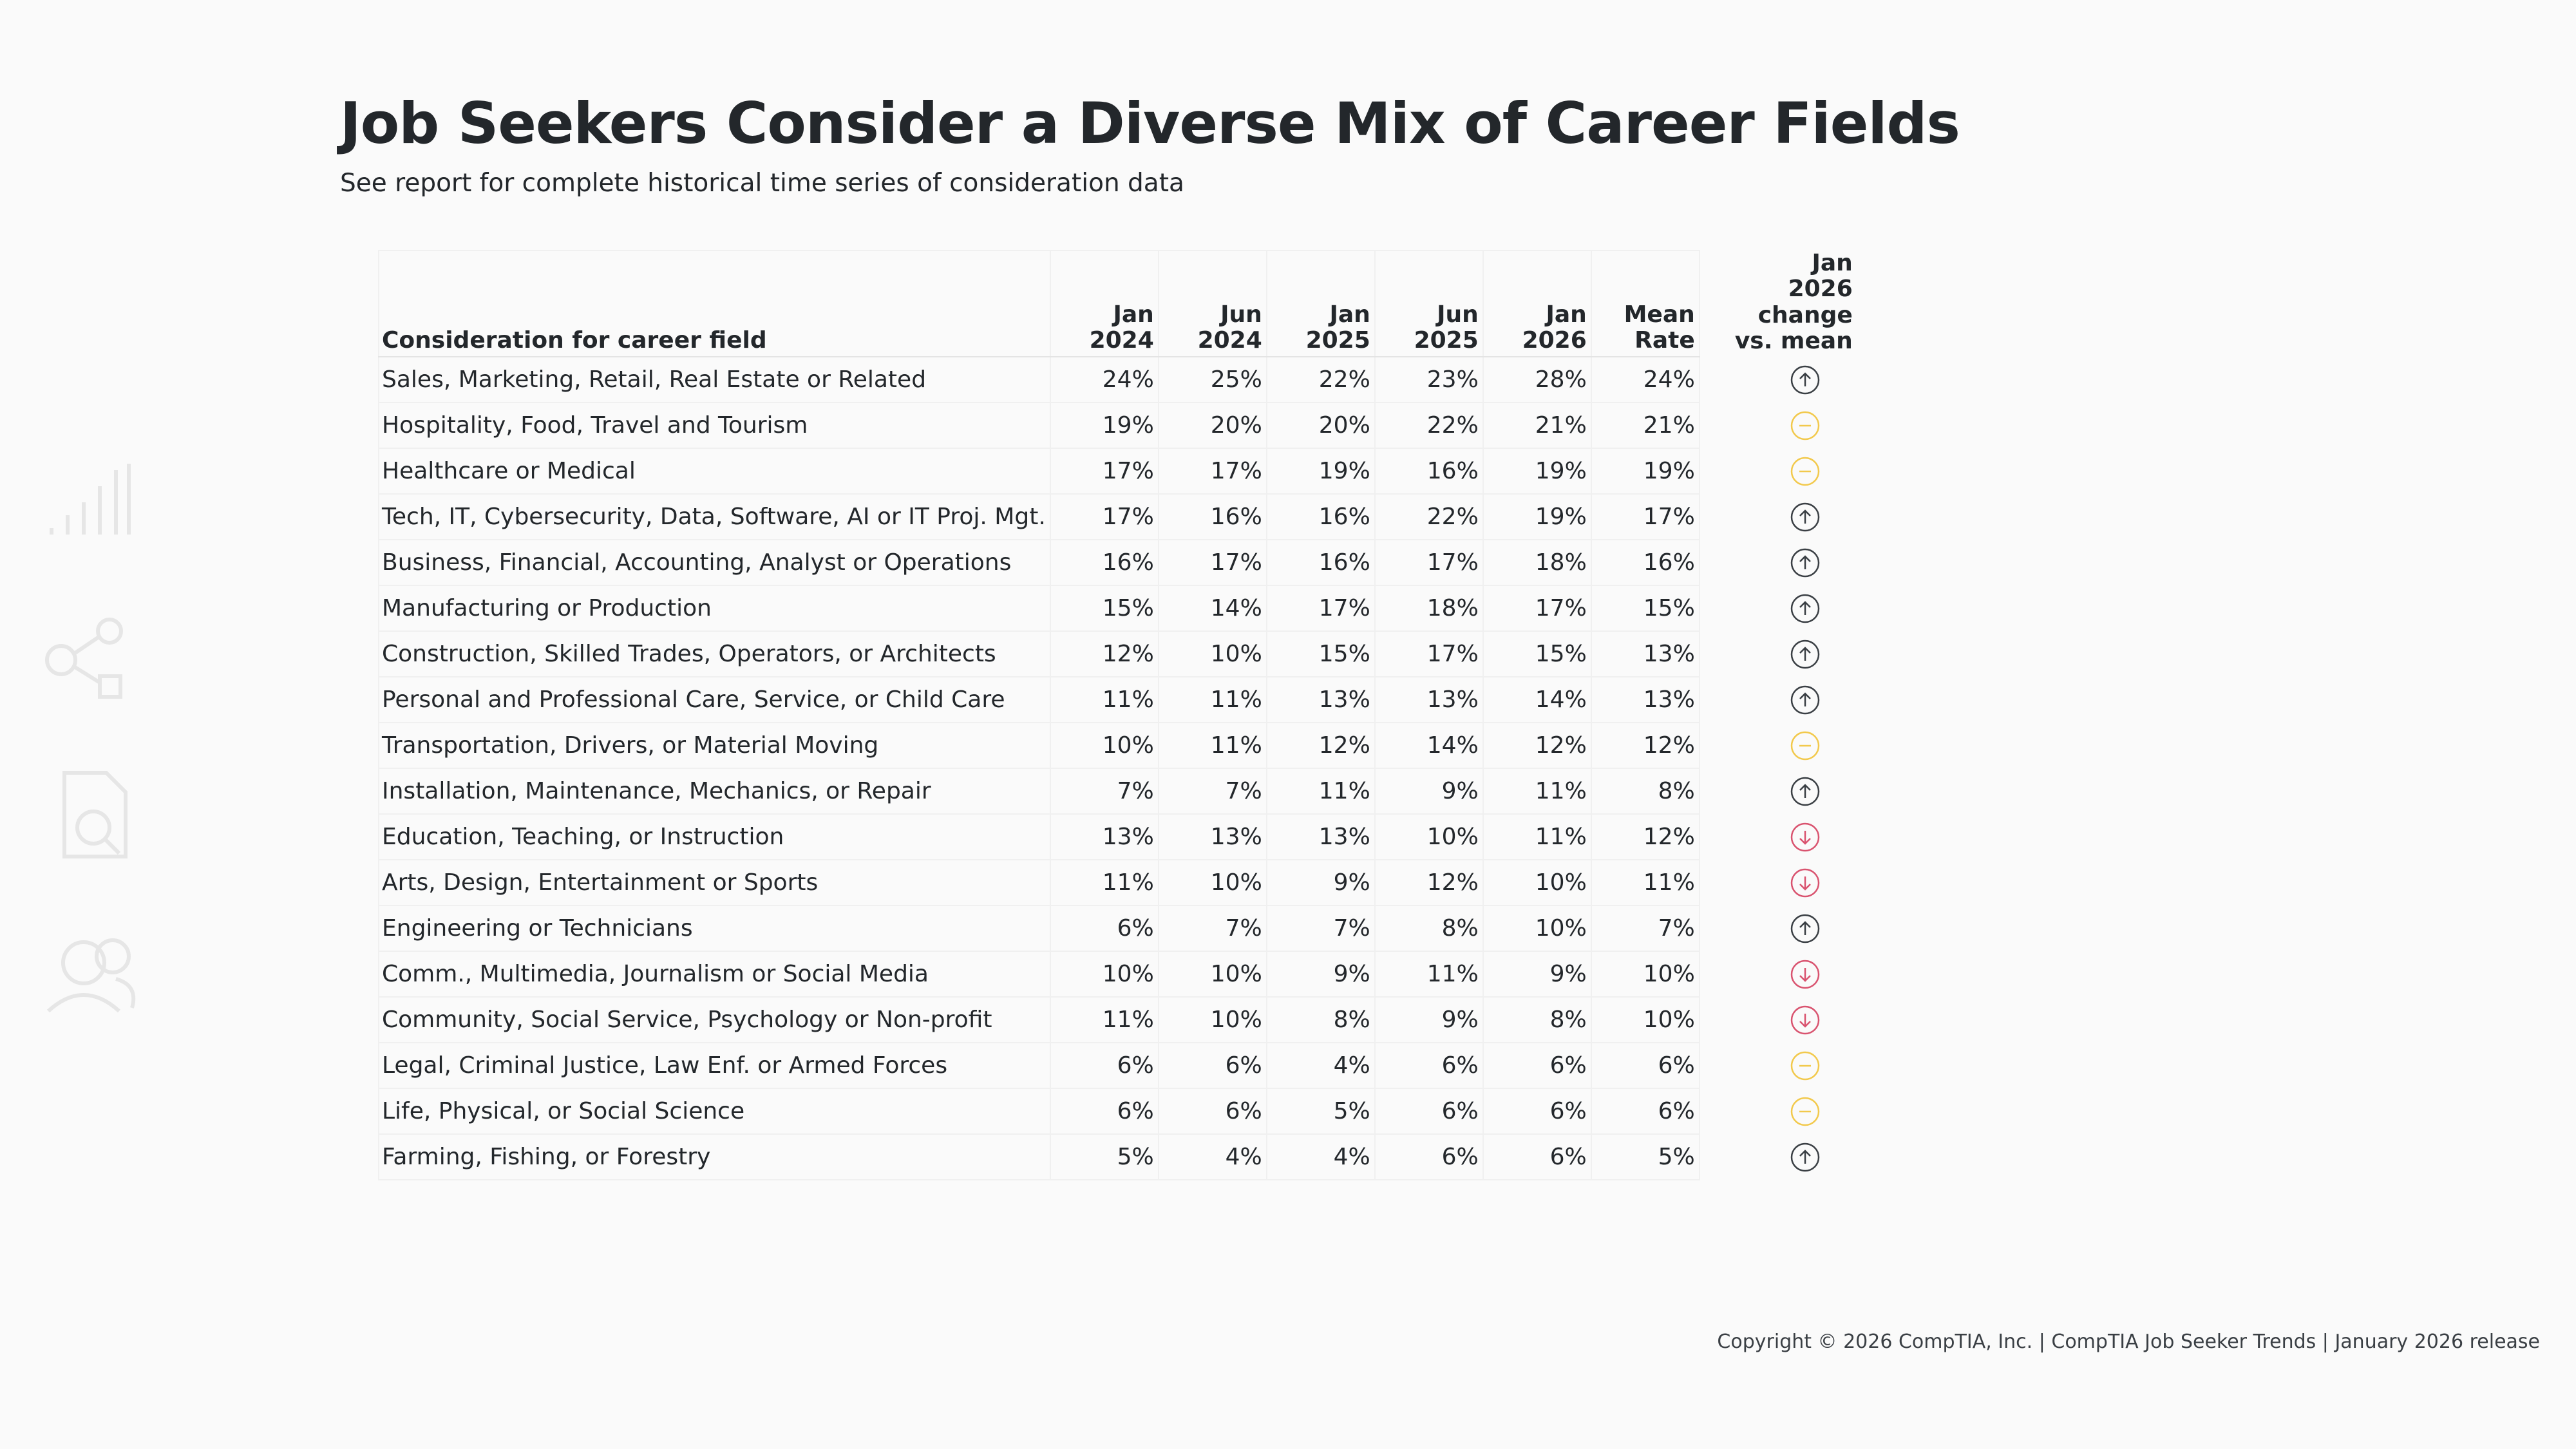 The height and width of the screenshot is (1449, 2576). Describe the element at coordinates (1805, 882) in the screenshot. I see `trend-icon-down` at that location.